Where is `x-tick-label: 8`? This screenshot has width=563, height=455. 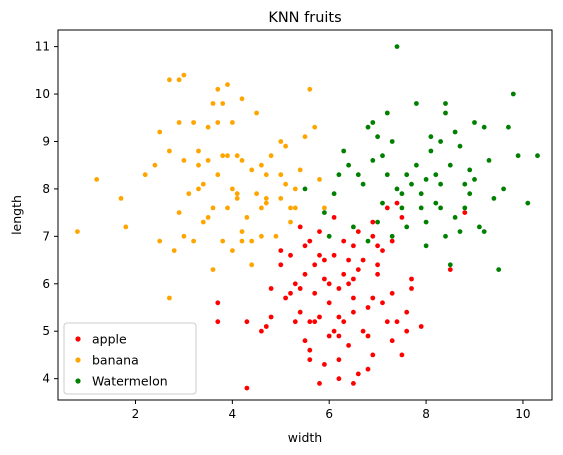 x-tick-label: 8 is located at coordinates (426, 414).